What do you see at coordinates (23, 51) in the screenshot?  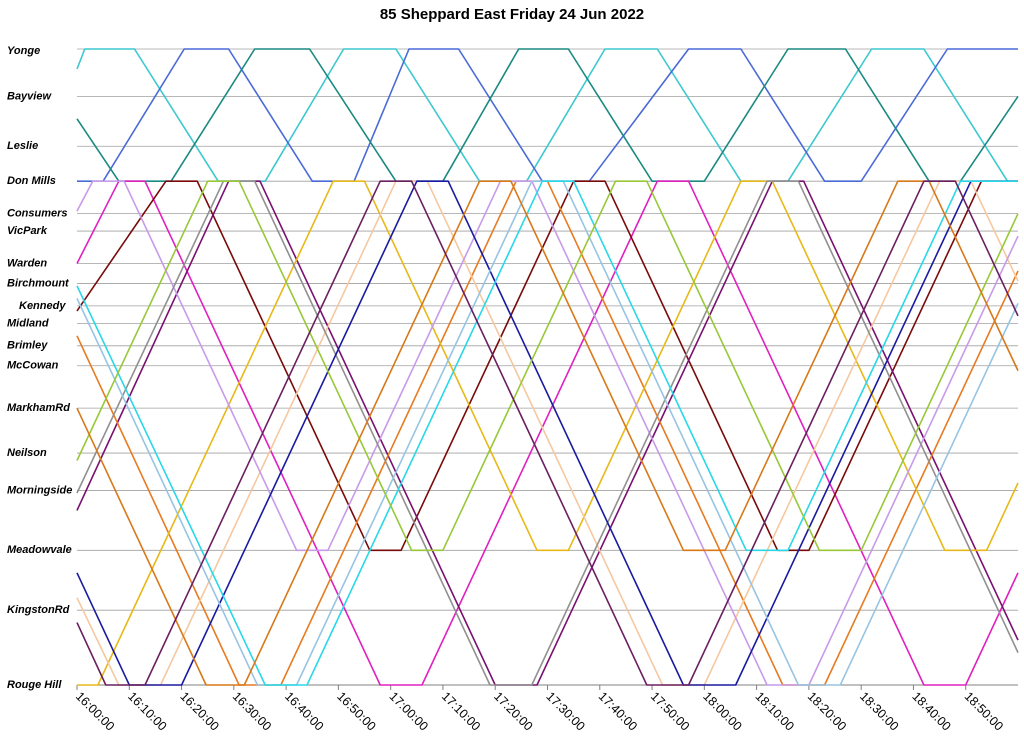 I see `y-tick-label: Yonge` at bounding box center [23, 51].